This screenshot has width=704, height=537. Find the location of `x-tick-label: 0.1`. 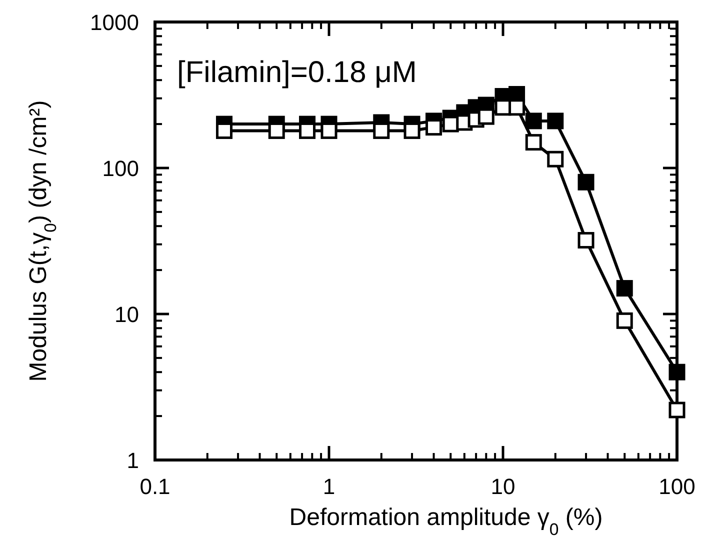

x-tick-label: 0.1 is located at coordinates (155, 486).